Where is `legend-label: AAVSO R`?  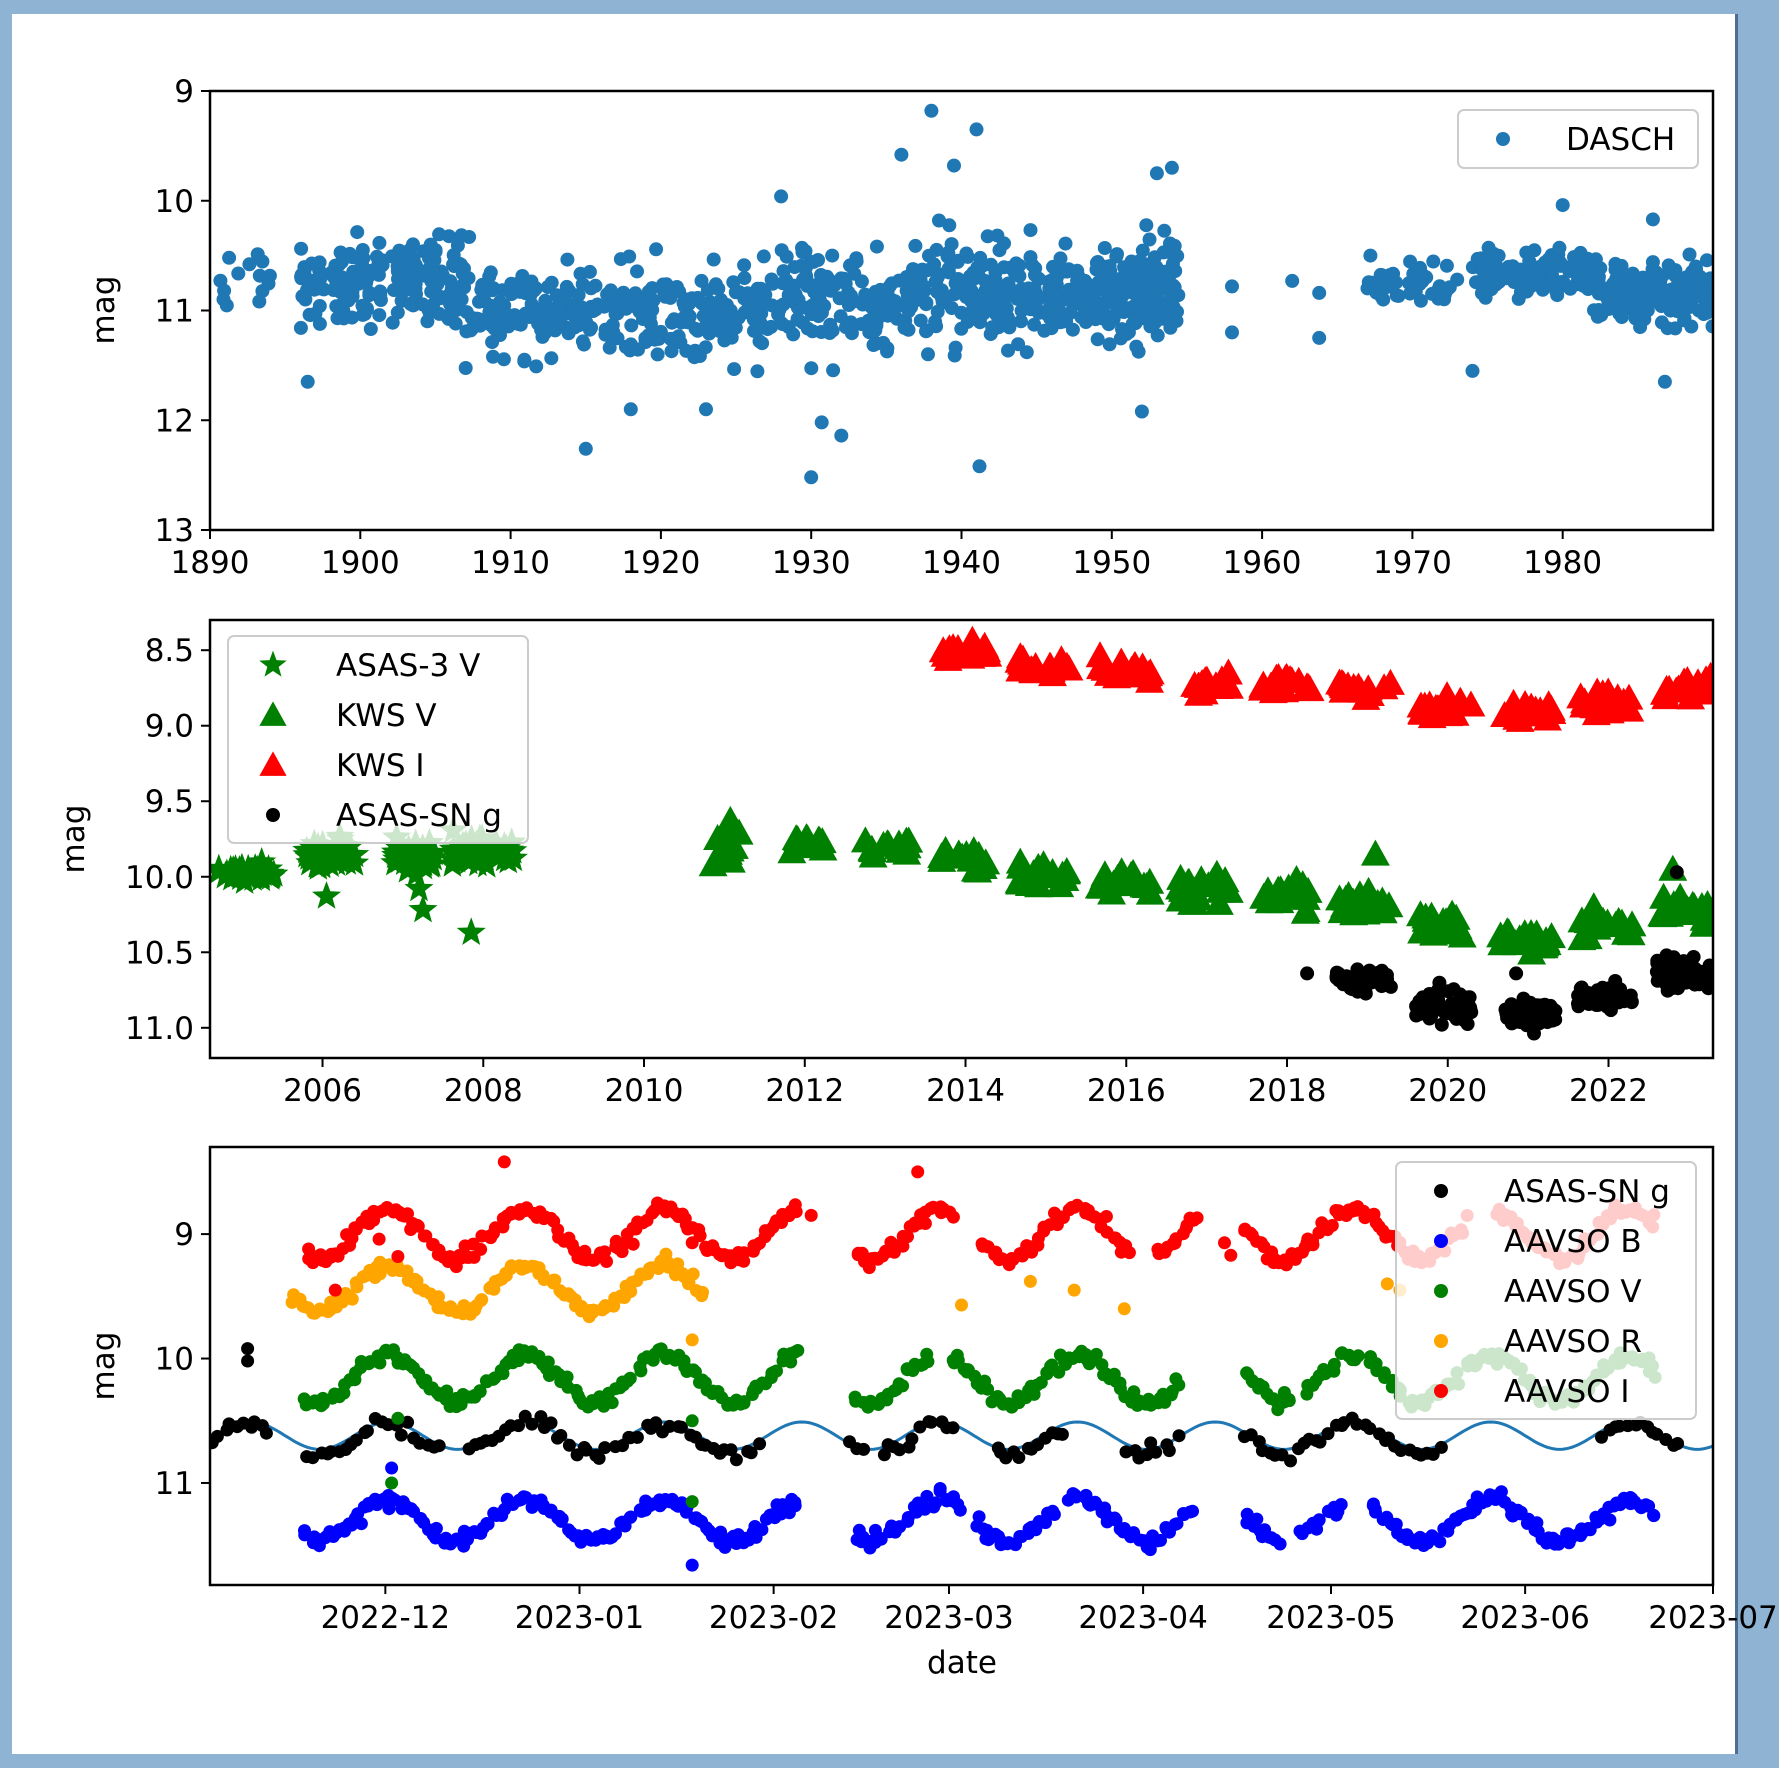 legend-label: AAVSO R is located at coordinates (1573, 1342).